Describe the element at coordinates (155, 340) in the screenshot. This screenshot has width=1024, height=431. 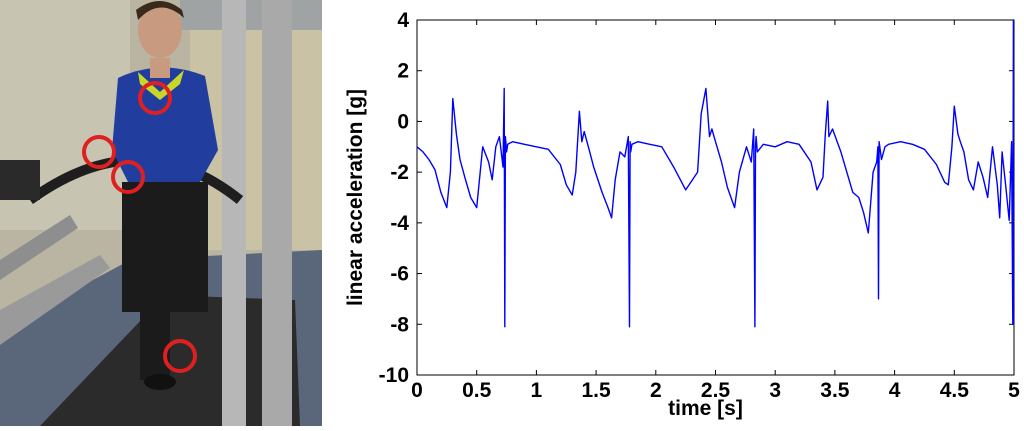
I see `photo-leg` at that location.